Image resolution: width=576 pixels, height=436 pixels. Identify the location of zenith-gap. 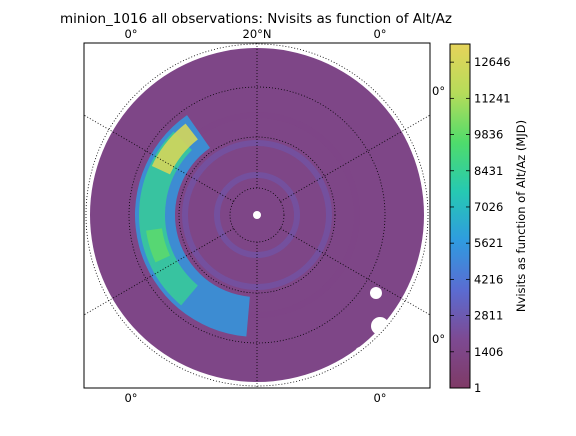
(257, 215).